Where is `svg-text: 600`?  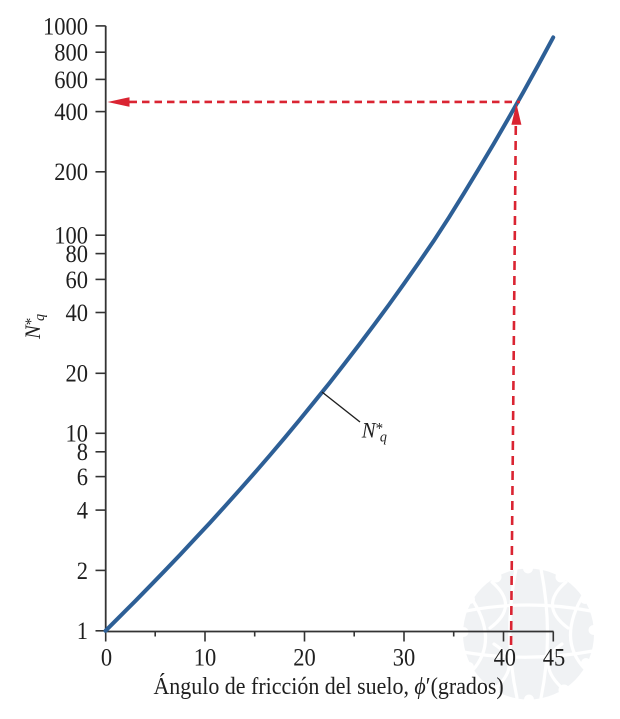
svg-text: 600 is located at coordinates (71, 80).